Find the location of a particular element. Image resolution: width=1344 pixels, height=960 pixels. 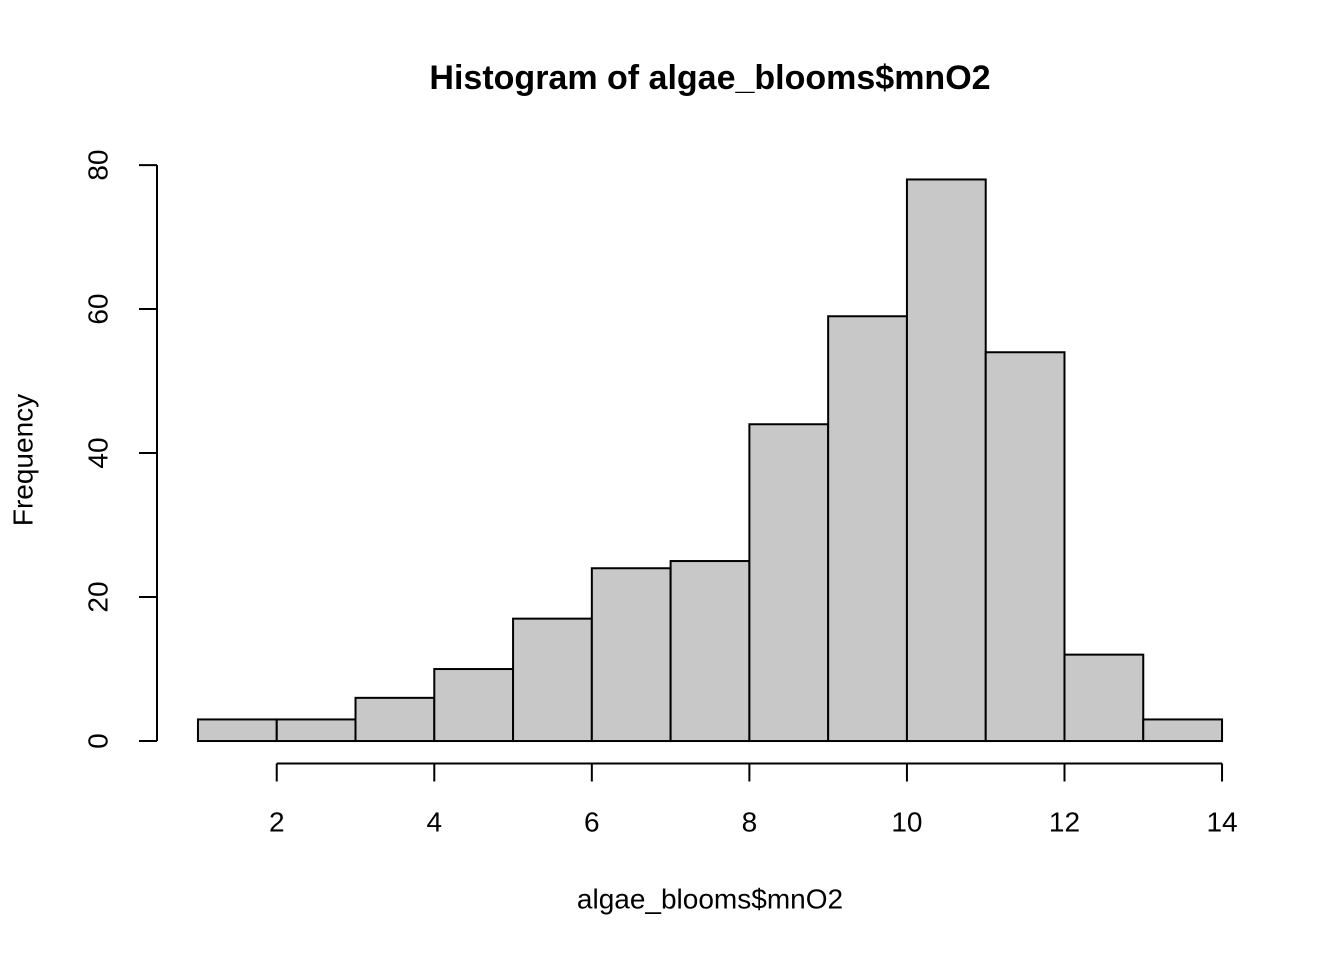

y-tick-label: 20 is located at coordinates (97, 596).